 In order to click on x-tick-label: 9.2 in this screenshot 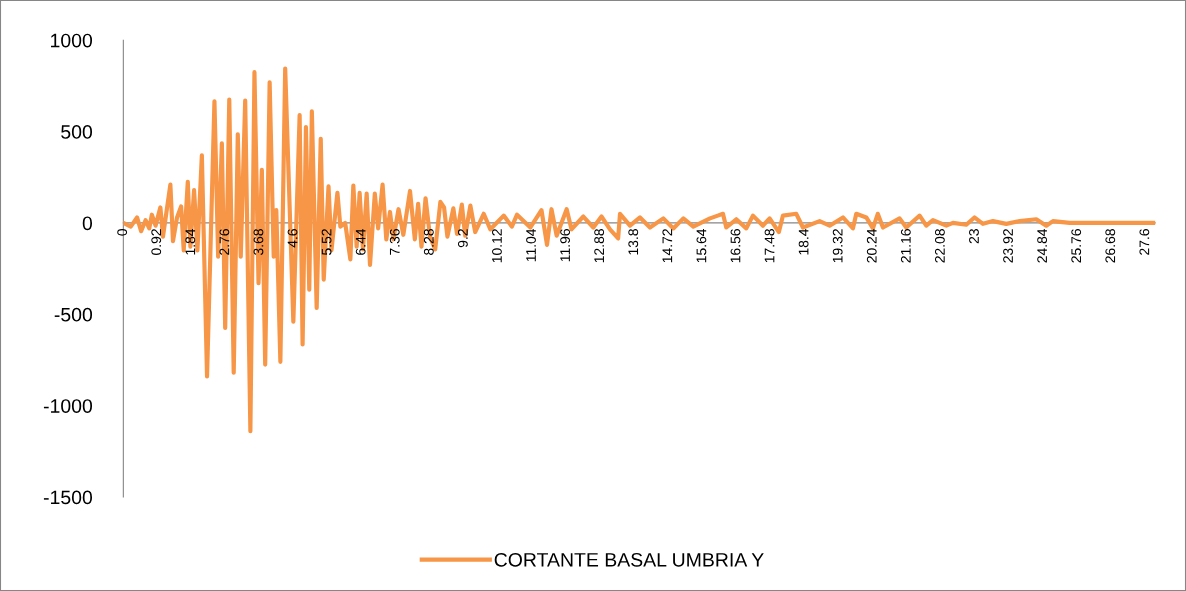, I will do `click(462, 238)`.